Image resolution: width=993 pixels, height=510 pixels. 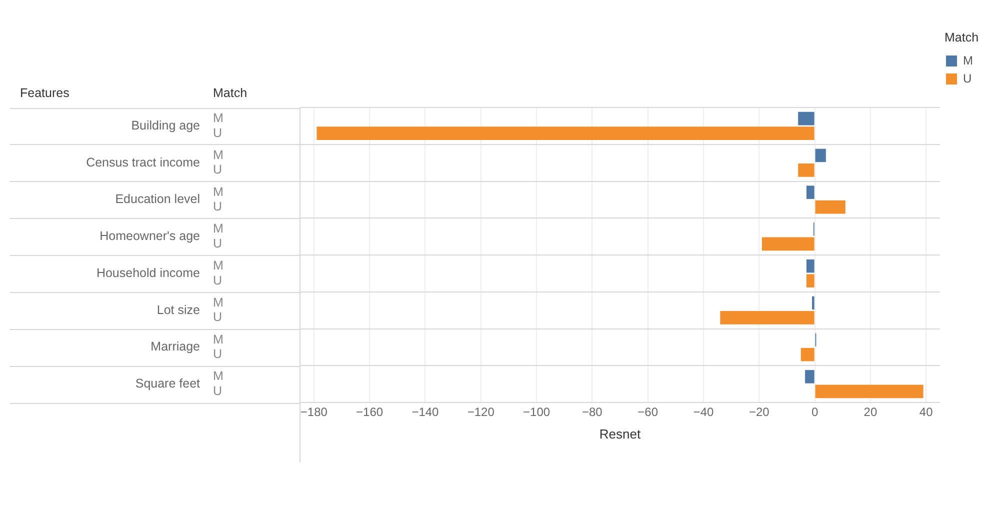 What do you see at coordinates (178, 309) in the screenshot?
I see `y-tick-label: Lot size` at bounding box center [178, 309].